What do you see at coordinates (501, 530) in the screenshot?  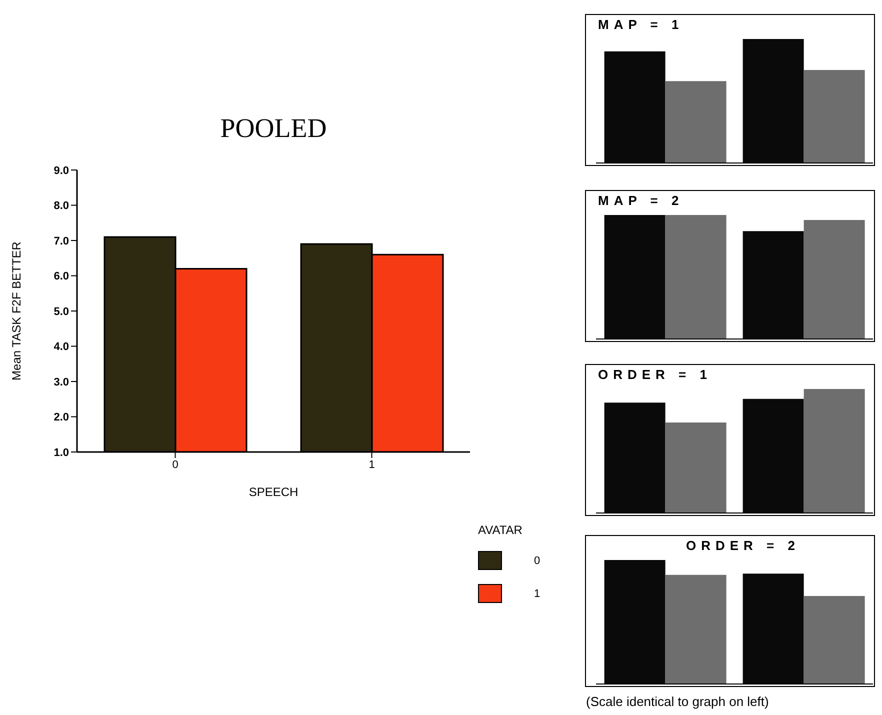 I see `legend-title: AVATAR` at bounding box center [501, 530].